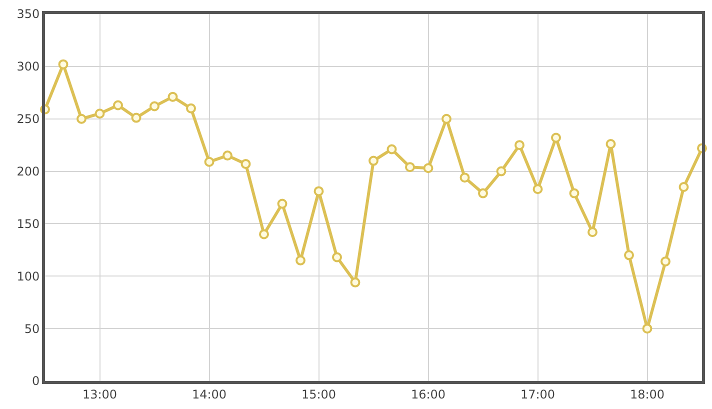 The width and height of the screenshot is (712, 409). I want to click on y-tick-label: 250, so click(28, 119).